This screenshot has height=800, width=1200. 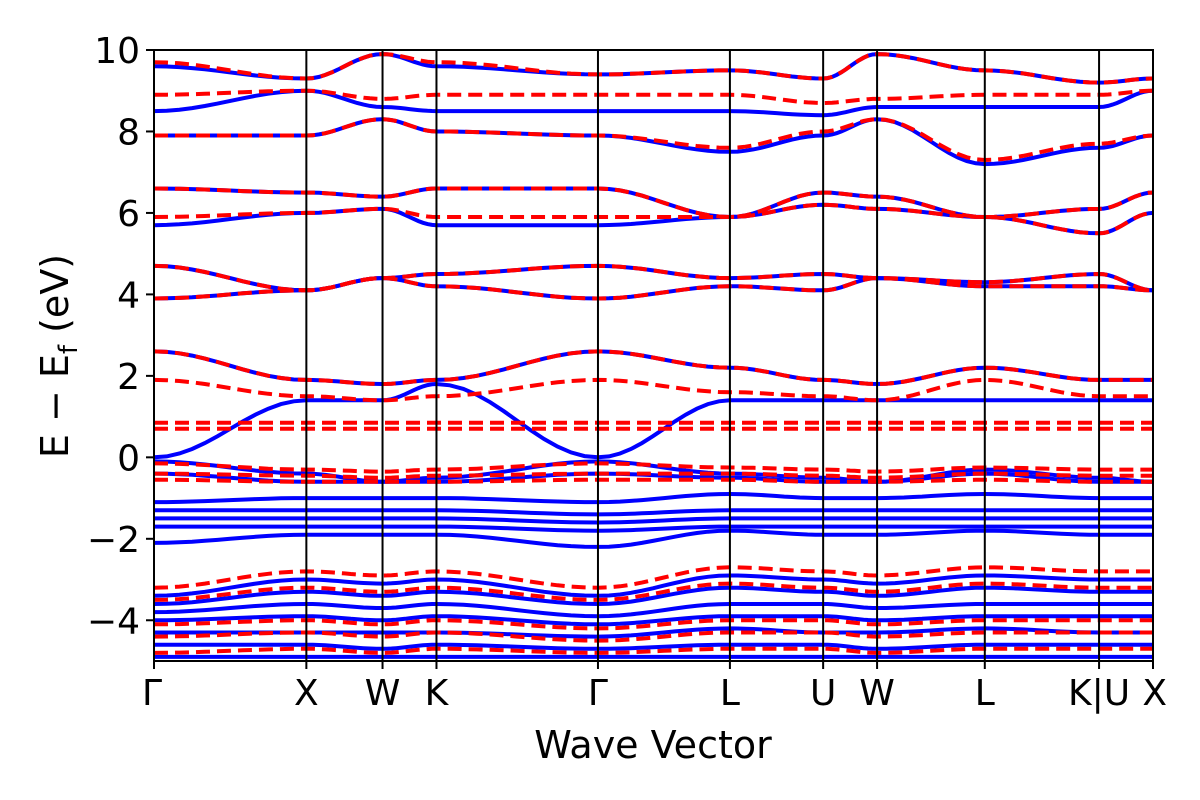 I want to click on y-tick-label: 4, so click(x=128, y=295).